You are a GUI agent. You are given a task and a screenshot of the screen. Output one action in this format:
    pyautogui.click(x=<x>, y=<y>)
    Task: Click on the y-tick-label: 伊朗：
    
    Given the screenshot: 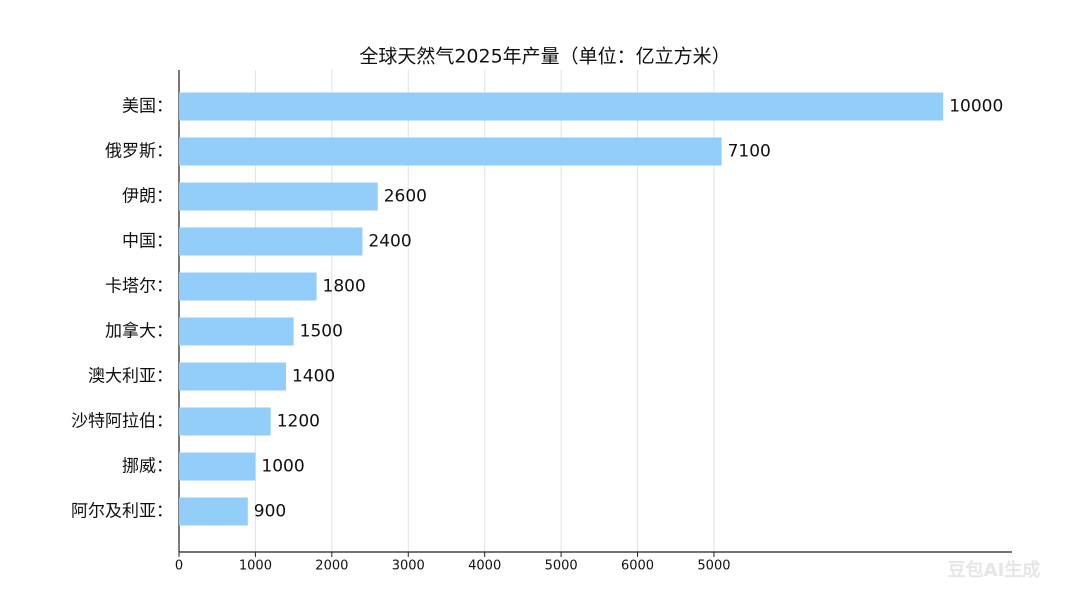 What is the action you would take?
    pyautogui.click(x=147, y=197)
    